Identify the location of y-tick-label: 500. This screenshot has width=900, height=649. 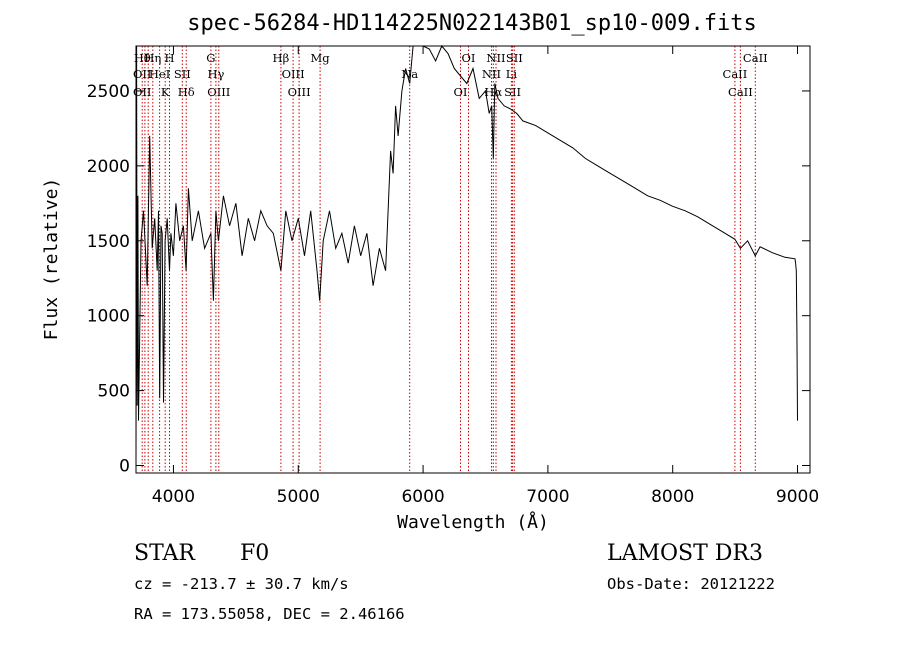
(114, 392).